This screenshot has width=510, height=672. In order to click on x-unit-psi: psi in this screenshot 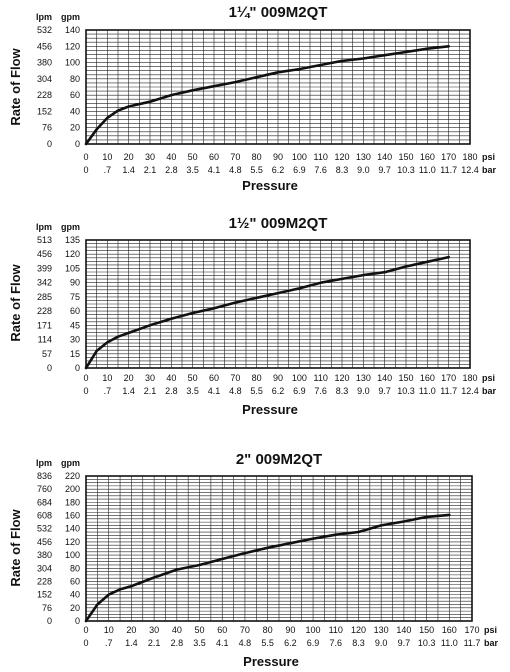, I will do `click(488, 157)`.